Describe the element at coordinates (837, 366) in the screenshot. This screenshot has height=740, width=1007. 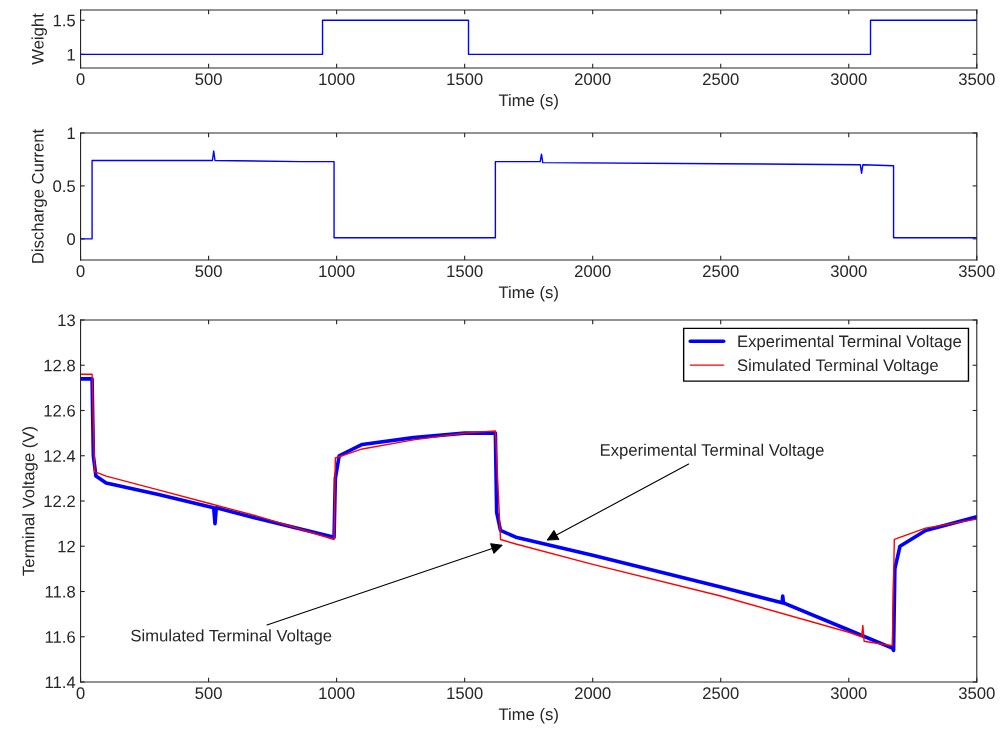
I see `legend-label: Simulated Terminal Voltage` at that location.